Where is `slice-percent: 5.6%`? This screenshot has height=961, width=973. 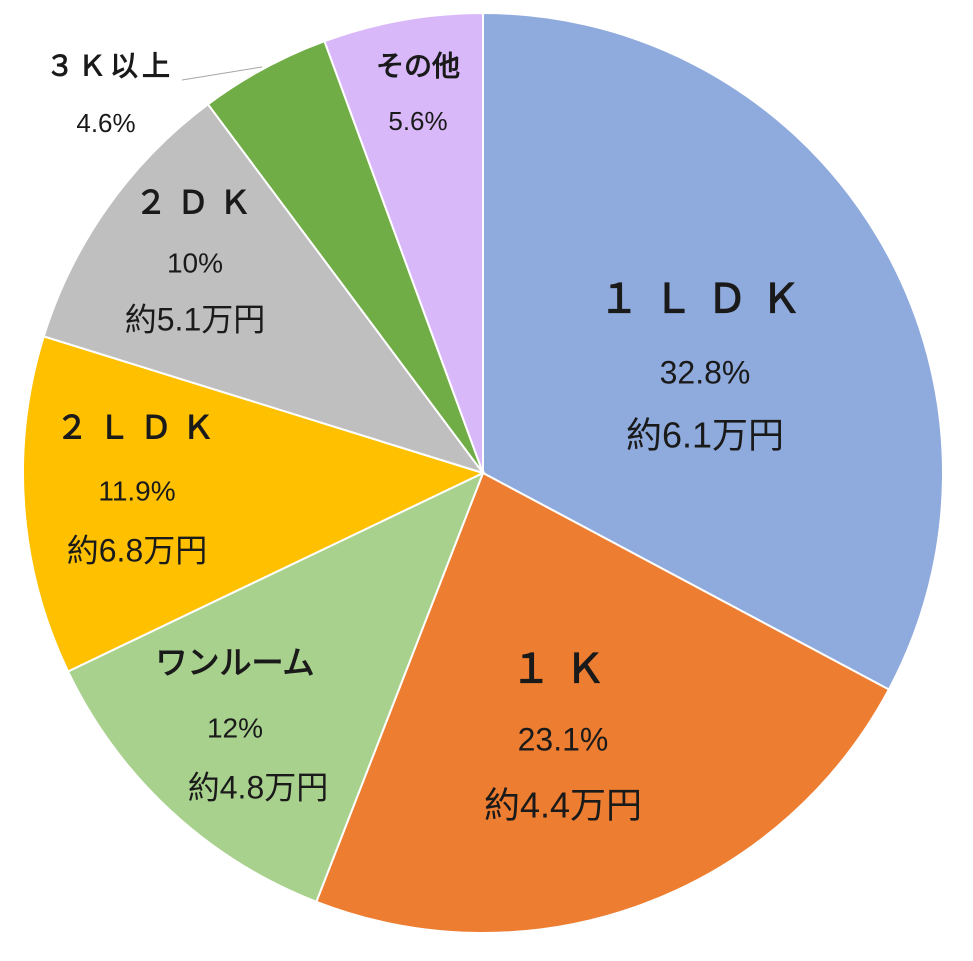 slice-percent: 5.6% is located at coordinates (417, 121).